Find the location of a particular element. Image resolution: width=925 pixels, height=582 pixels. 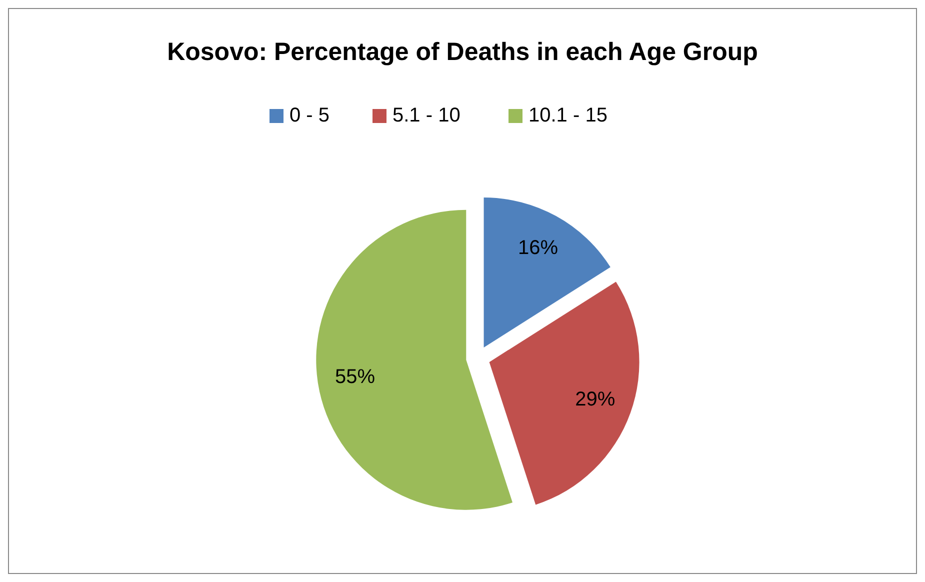

legend-label: 10.1 - 15 is located at coordinates (568, 115).